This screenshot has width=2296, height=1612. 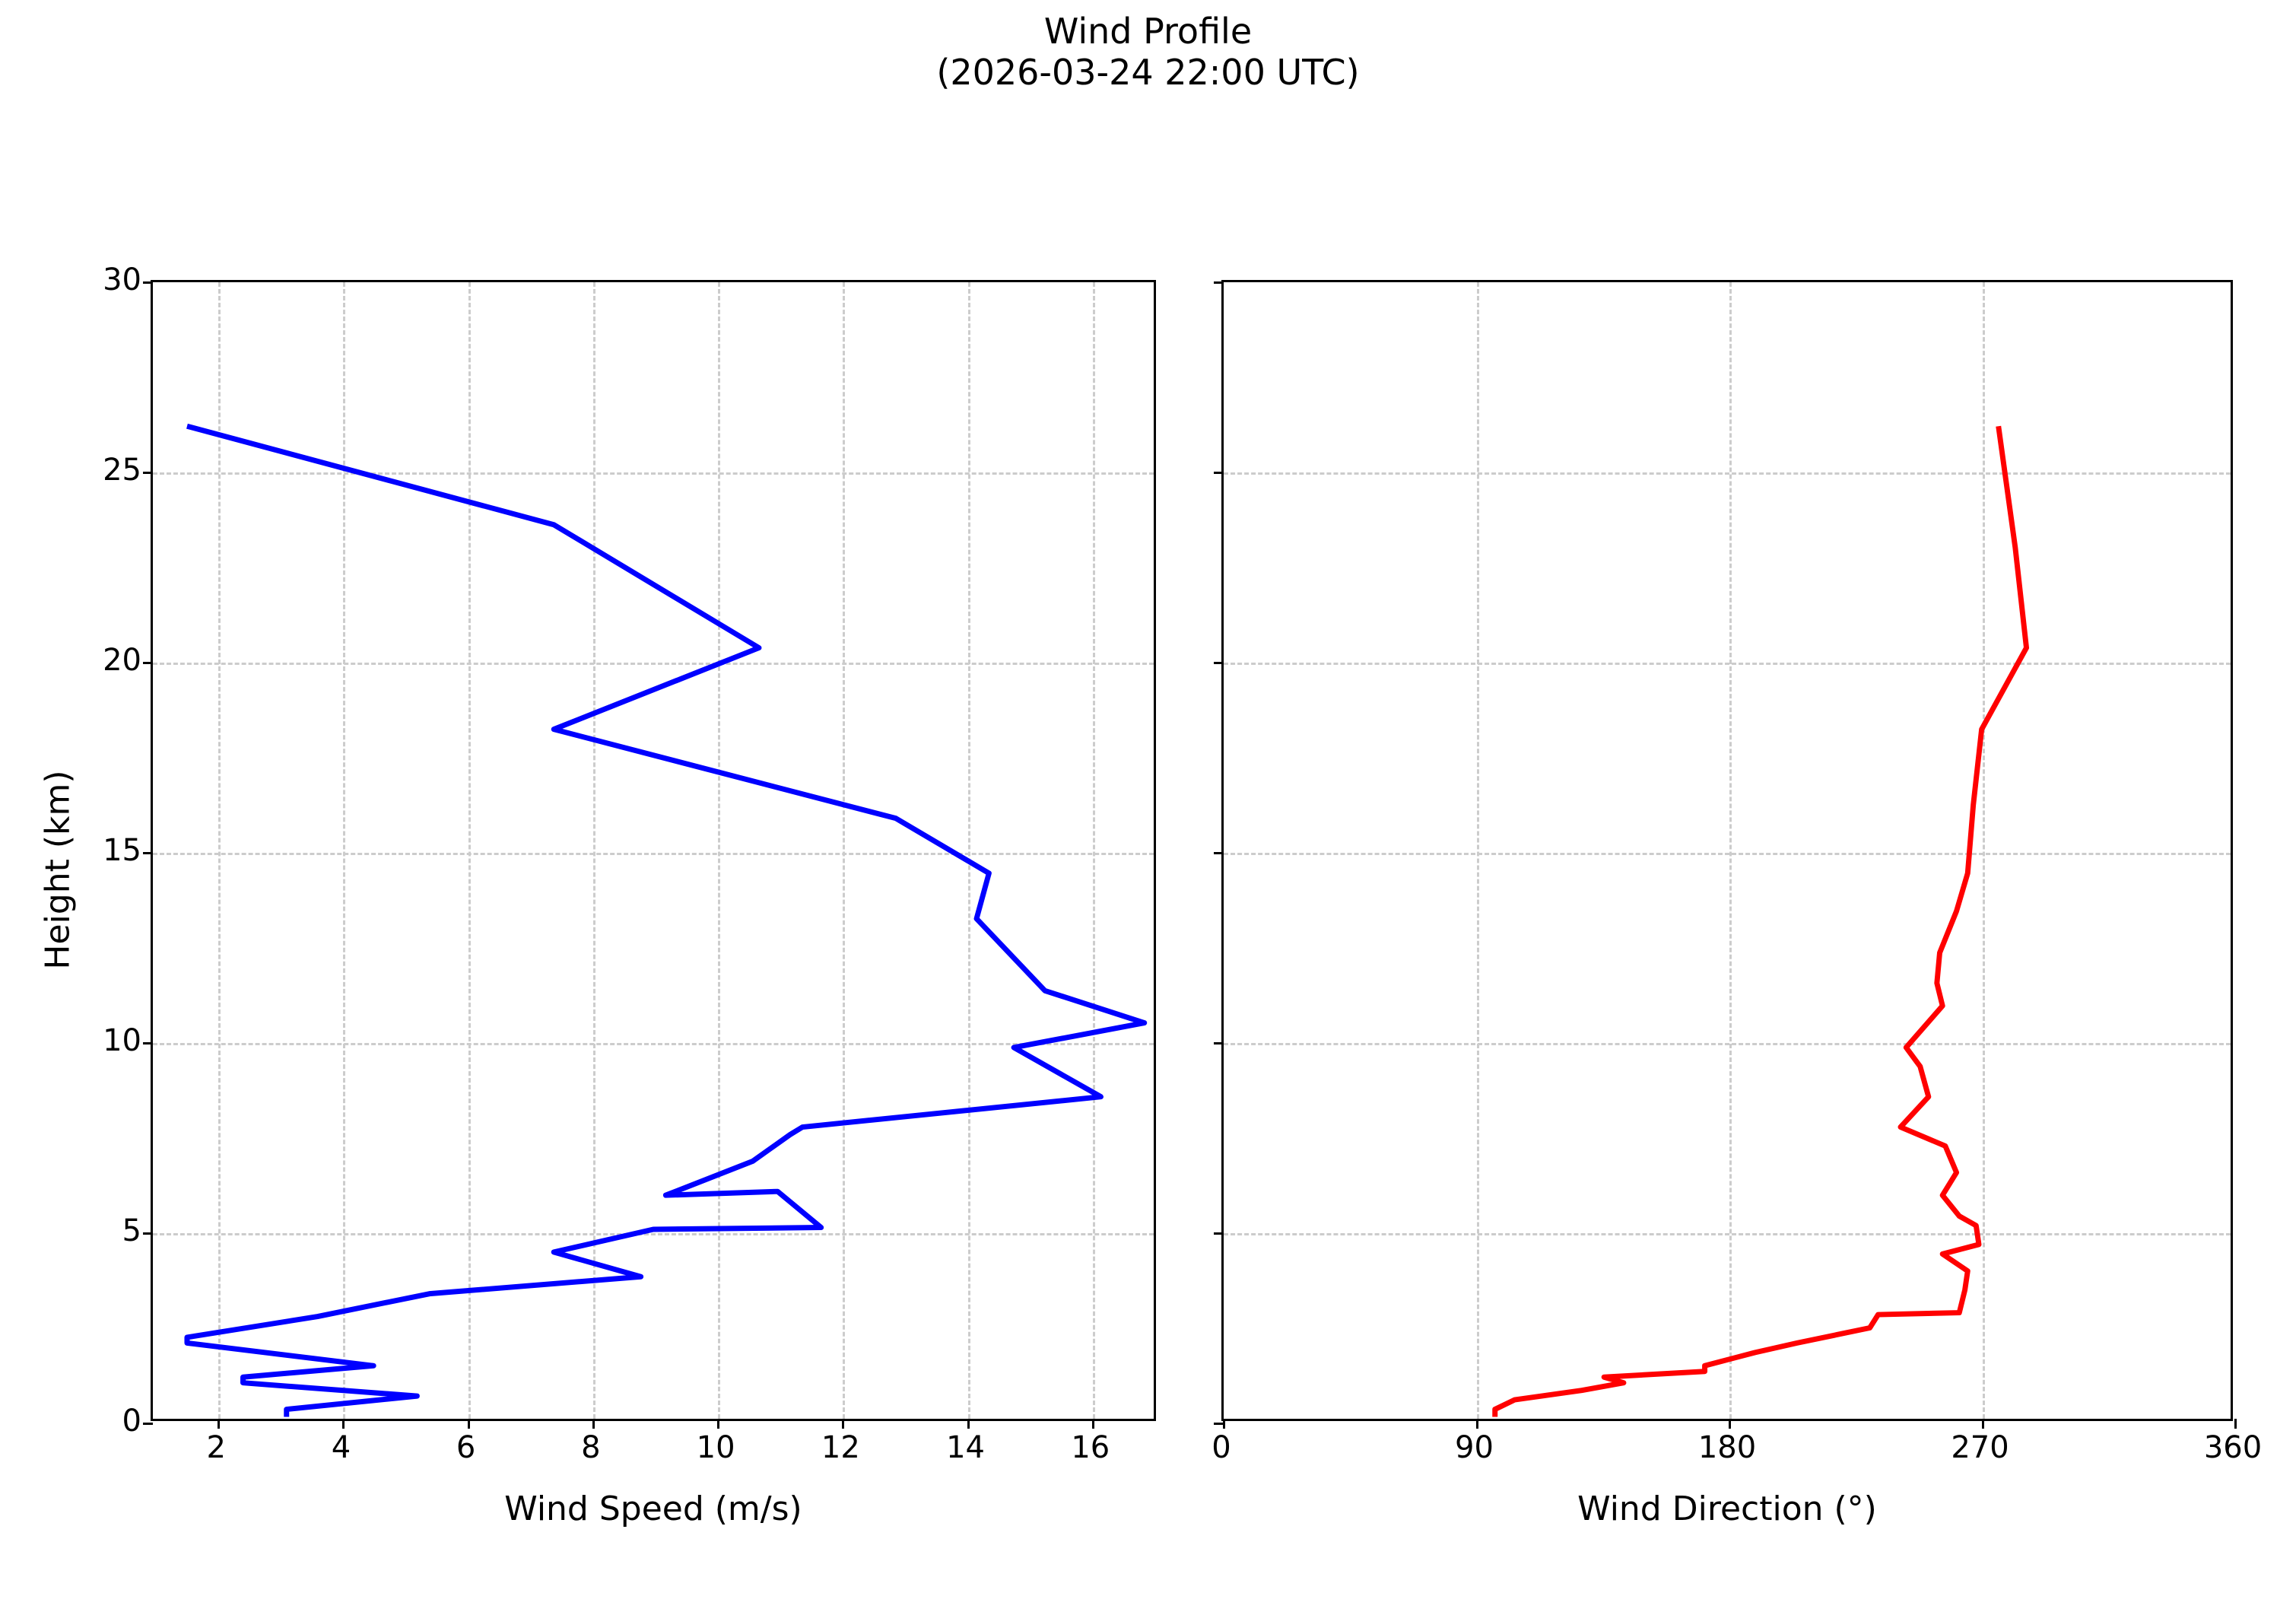 I want to click on x-tick-label: 360, so click(x=2233, y=1447).